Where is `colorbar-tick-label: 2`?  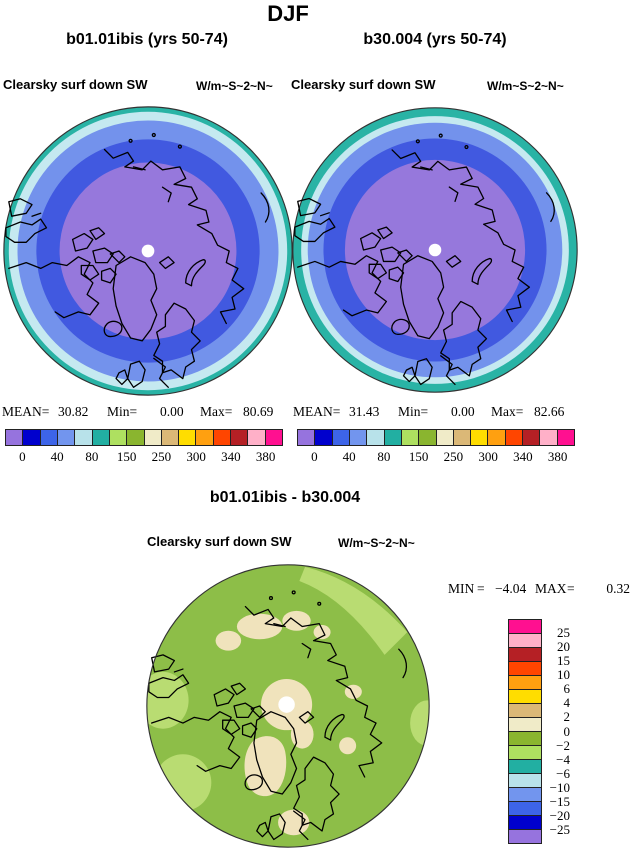
colorbar-tick-label: 2 is located at coordinates (567, 717).